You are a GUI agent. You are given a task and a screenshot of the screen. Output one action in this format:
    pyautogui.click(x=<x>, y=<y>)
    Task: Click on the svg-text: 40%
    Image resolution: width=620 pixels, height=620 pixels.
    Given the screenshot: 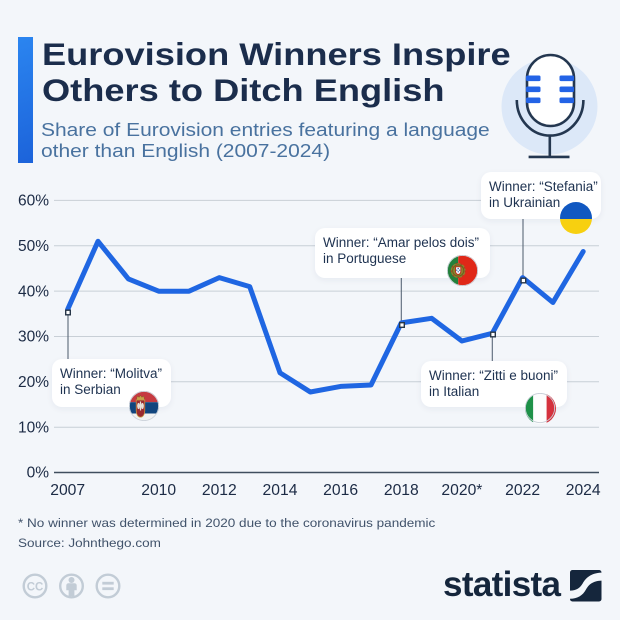 What is the action you would take?
    pyautogui.click(x=33, y=291)
    